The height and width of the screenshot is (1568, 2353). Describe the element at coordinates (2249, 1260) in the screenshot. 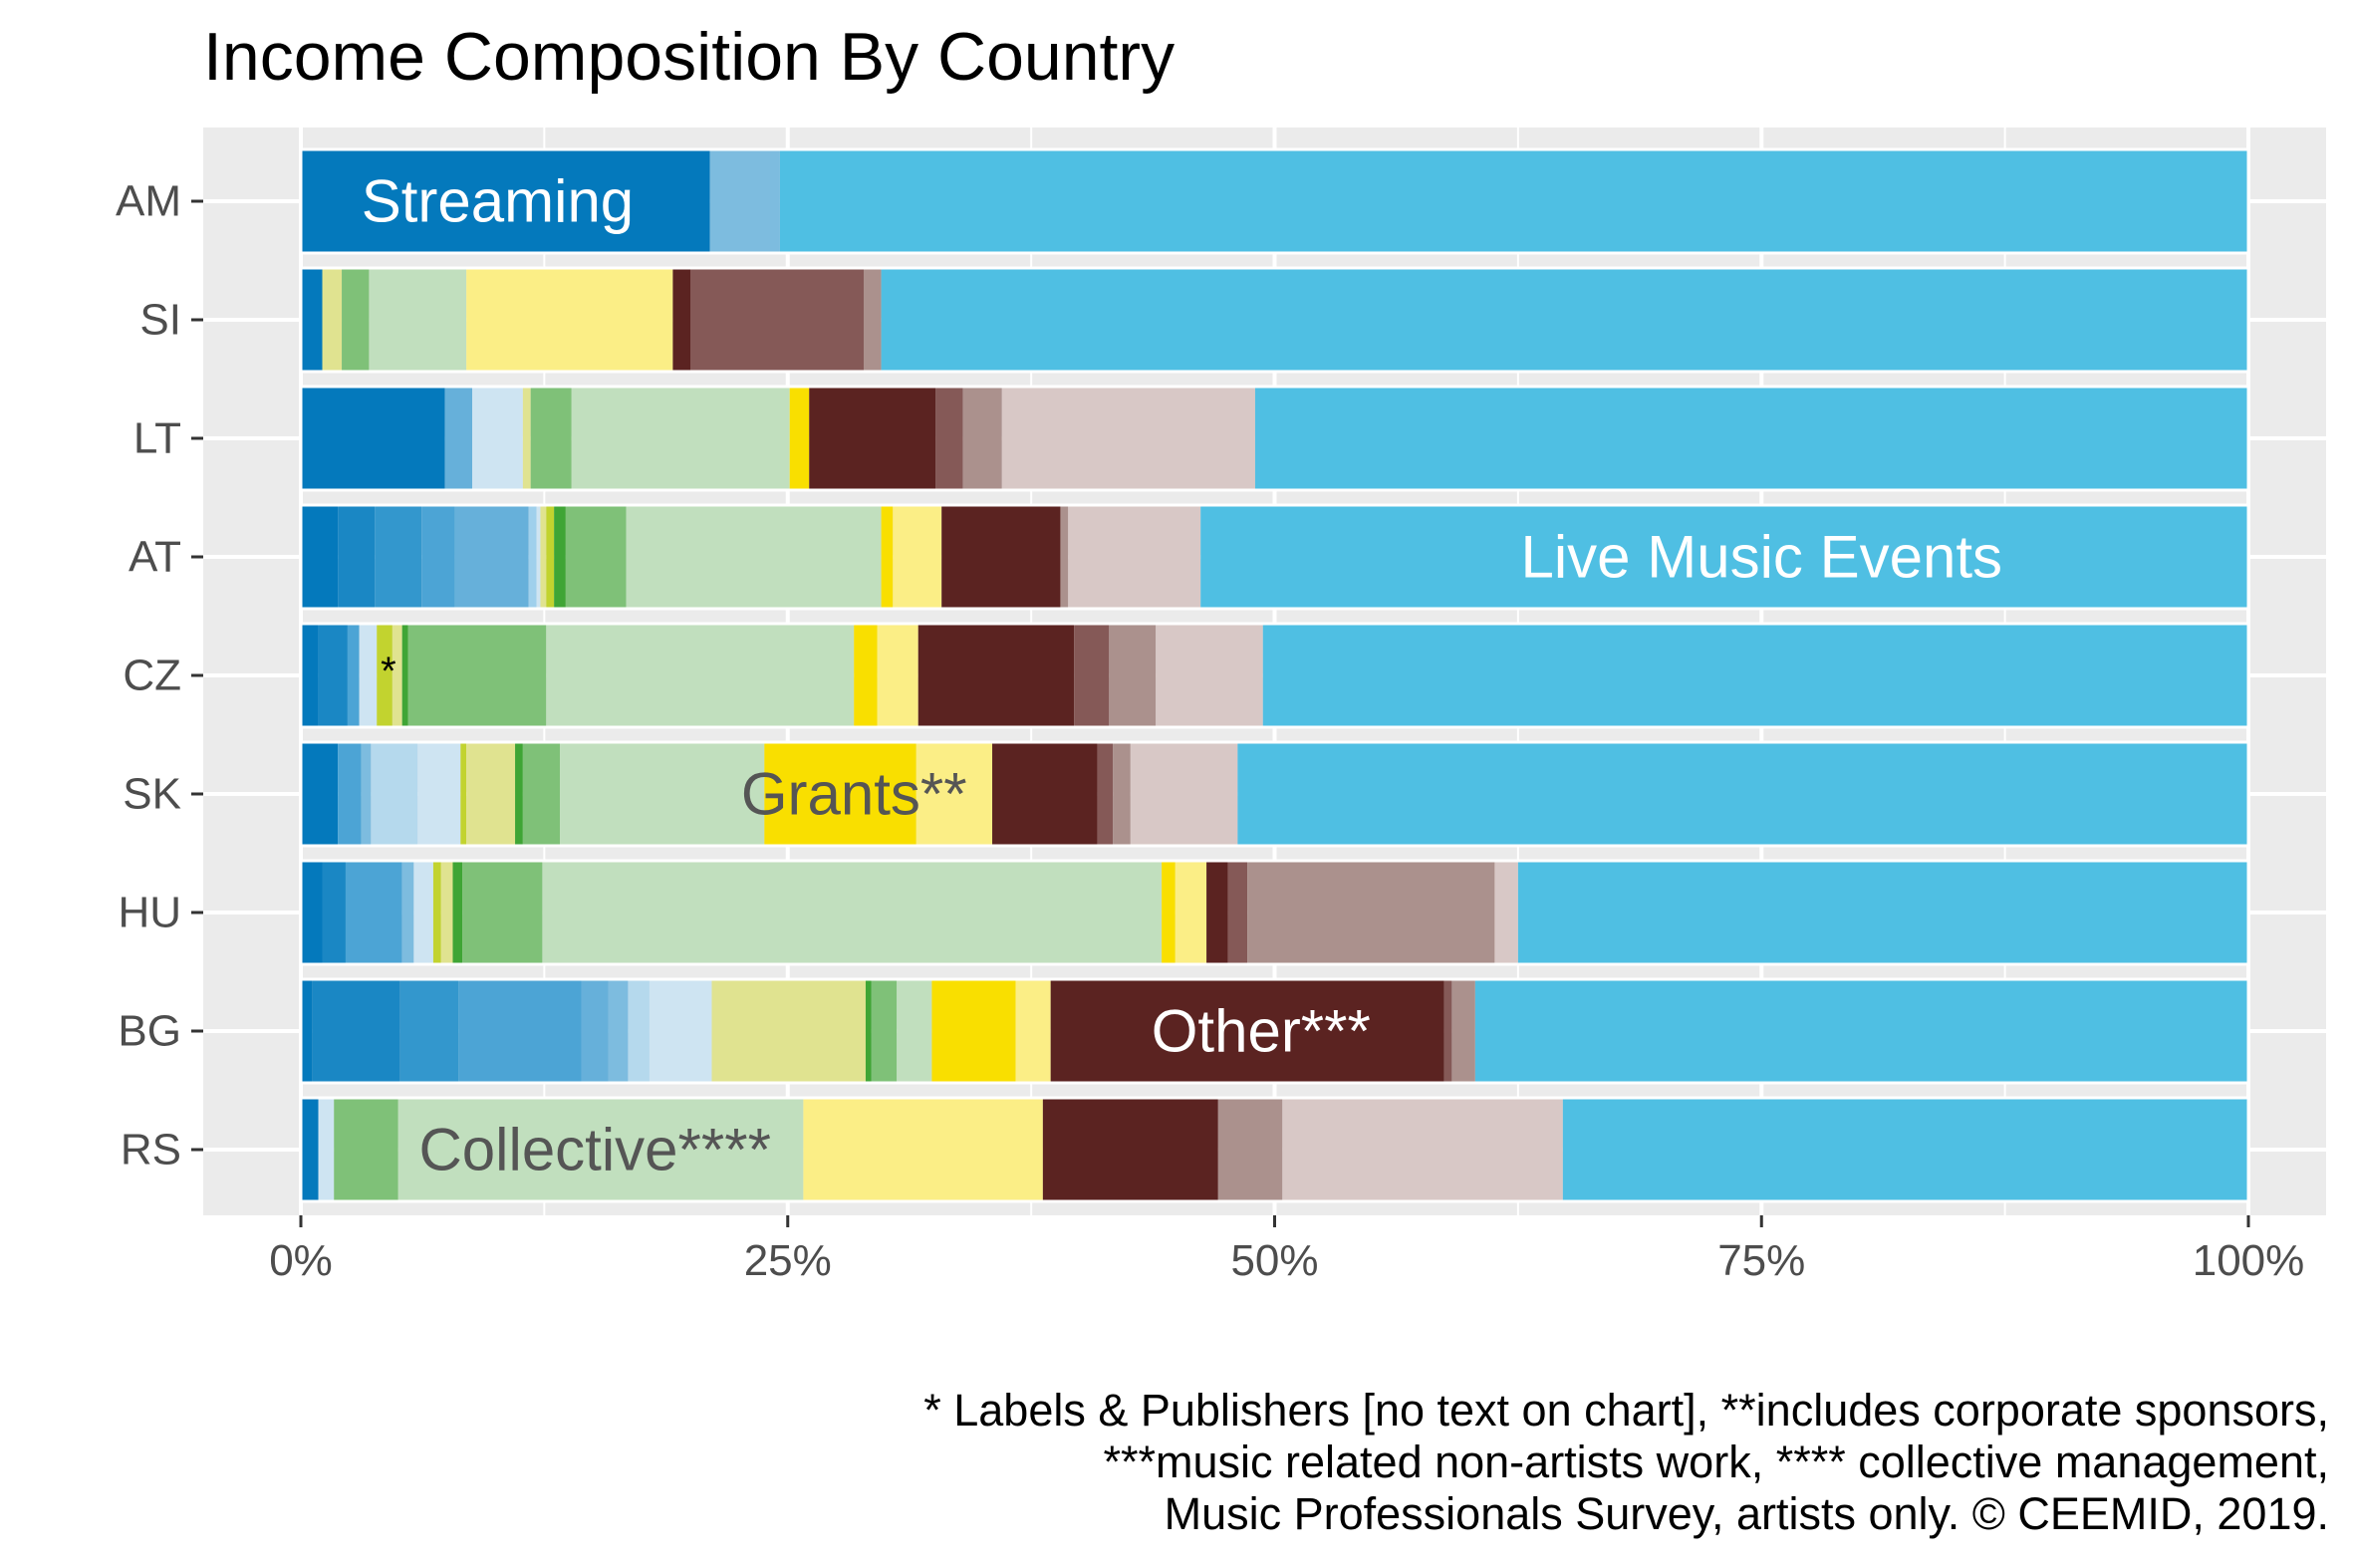

I see `x-tick-label: 100%` at that location.